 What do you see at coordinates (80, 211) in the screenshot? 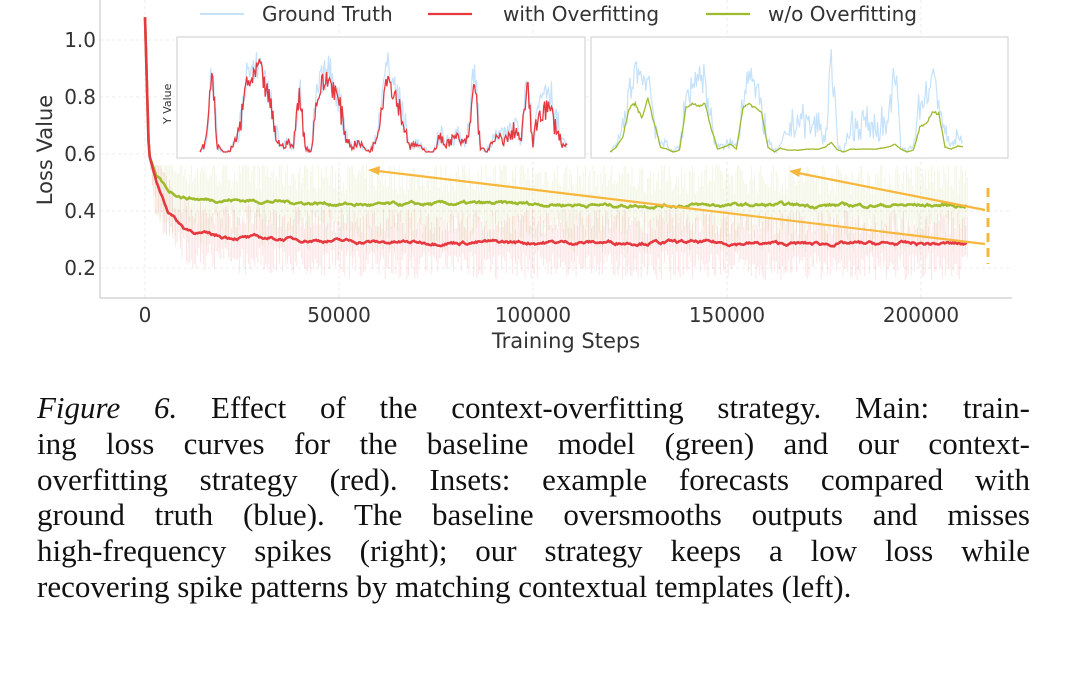
I see `y-tick-label: 0.4` at bounding box center [80, 211].